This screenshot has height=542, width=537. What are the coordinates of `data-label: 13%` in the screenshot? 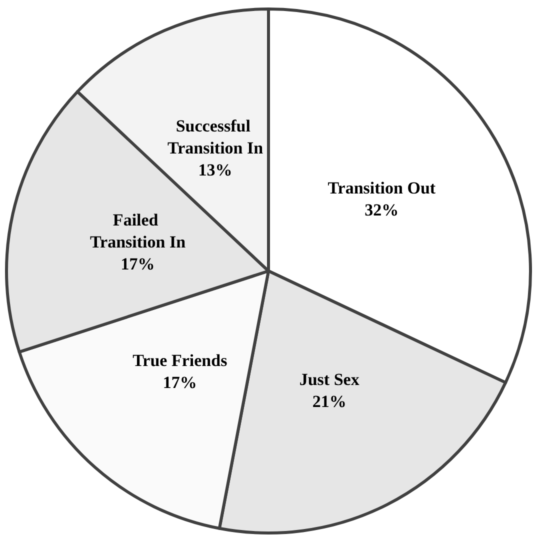 It's located at (215, 170).